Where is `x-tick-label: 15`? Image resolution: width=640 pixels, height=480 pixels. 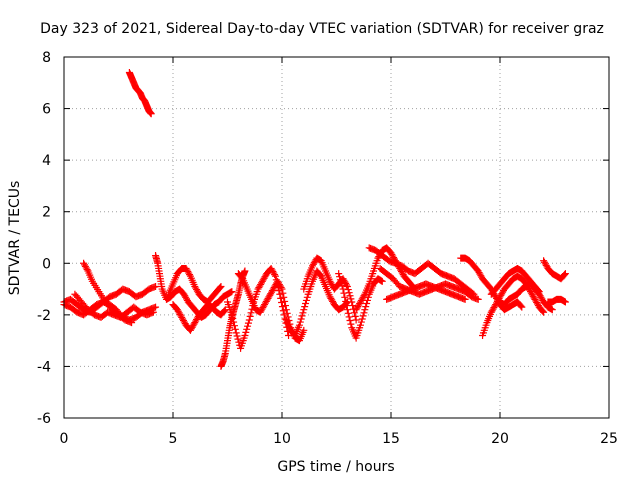 x-tick-label: 15 is located at coordinates (391, 439).